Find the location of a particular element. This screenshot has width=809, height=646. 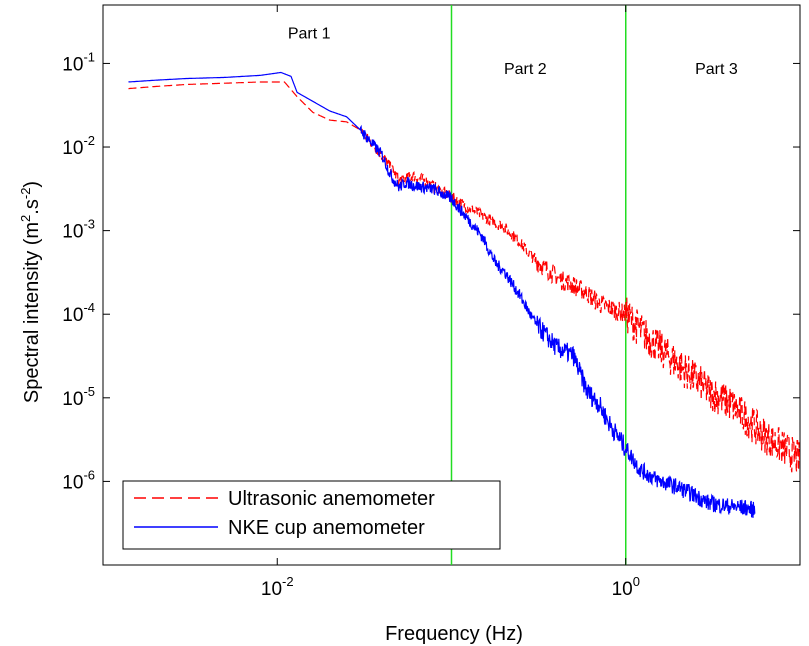

y-tick-exponent: -1 is located at coordinates (89, 56).